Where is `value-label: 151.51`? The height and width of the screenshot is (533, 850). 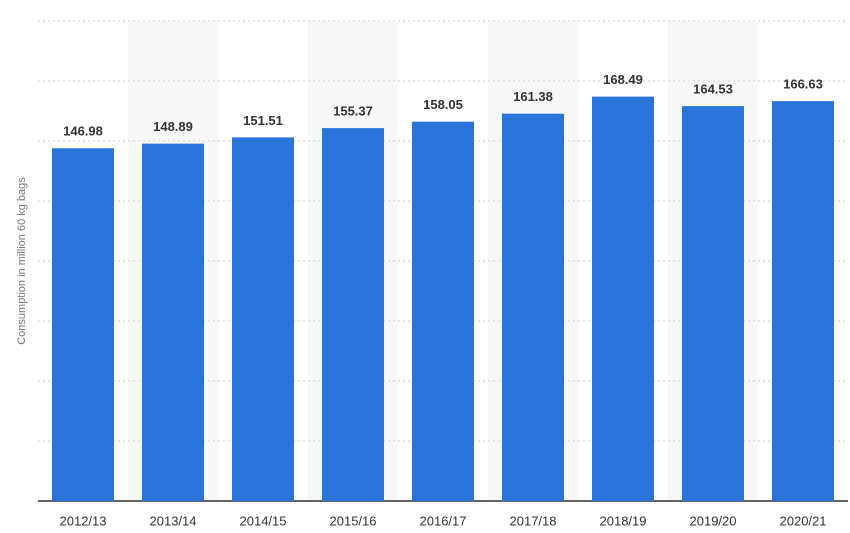
value-label: 151.51 is located at coordinates (263, 120).